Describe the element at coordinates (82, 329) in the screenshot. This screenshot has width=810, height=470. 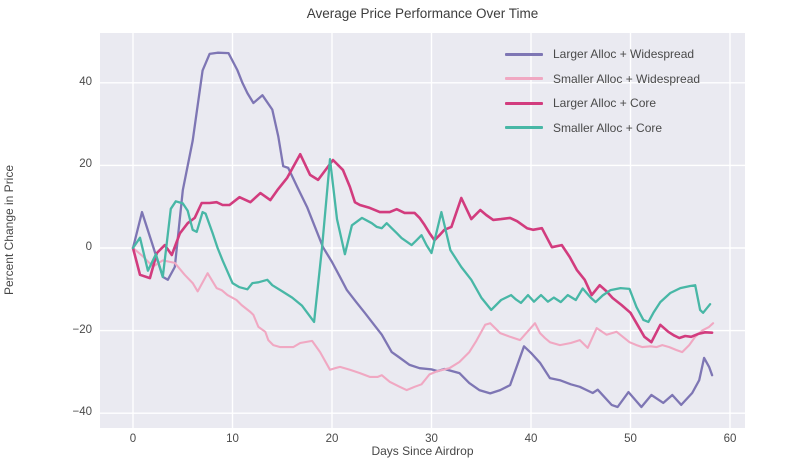
I see `y-tick-label: −20` at that location.